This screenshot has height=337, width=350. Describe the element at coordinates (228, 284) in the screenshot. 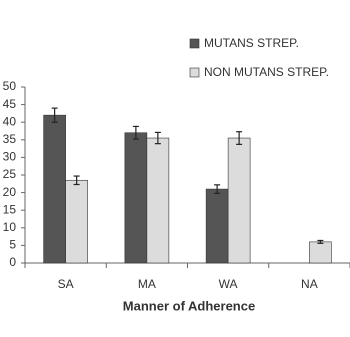

I see `x-tick-label: WA` at that location.